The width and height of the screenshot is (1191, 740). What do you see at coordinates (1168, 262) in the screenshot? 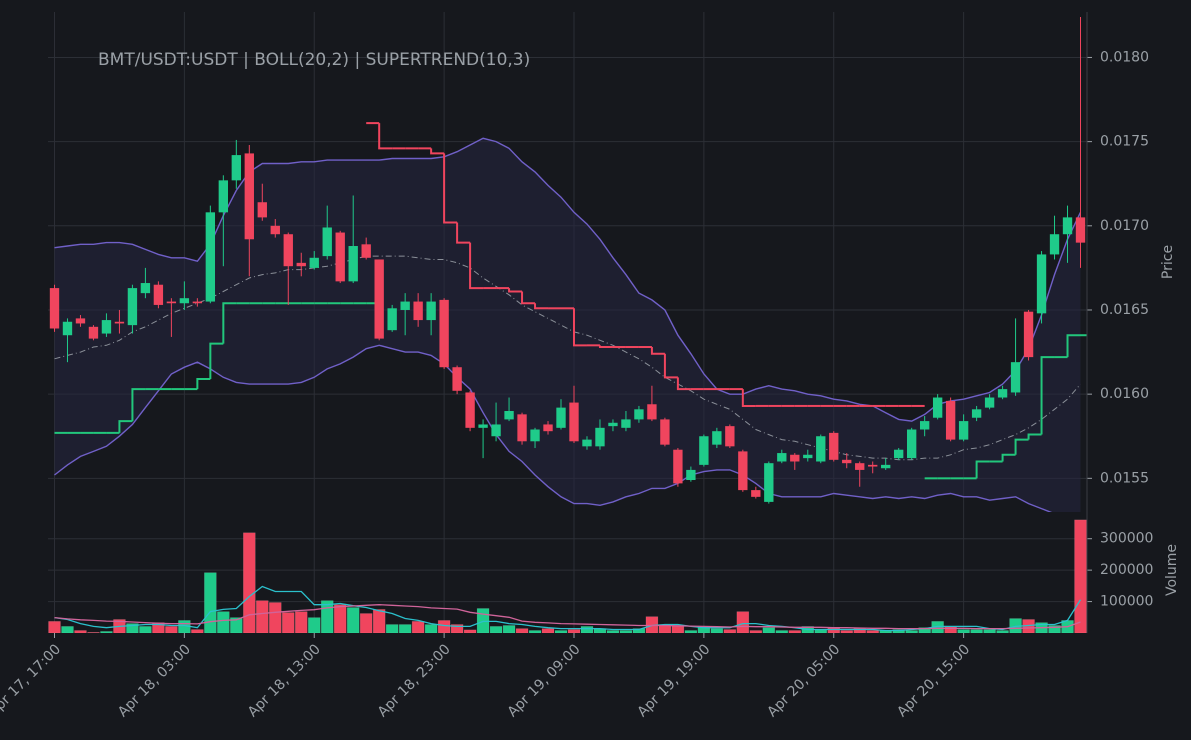
I see `y-axis-label: Price` at bounding box center [1168, 262].